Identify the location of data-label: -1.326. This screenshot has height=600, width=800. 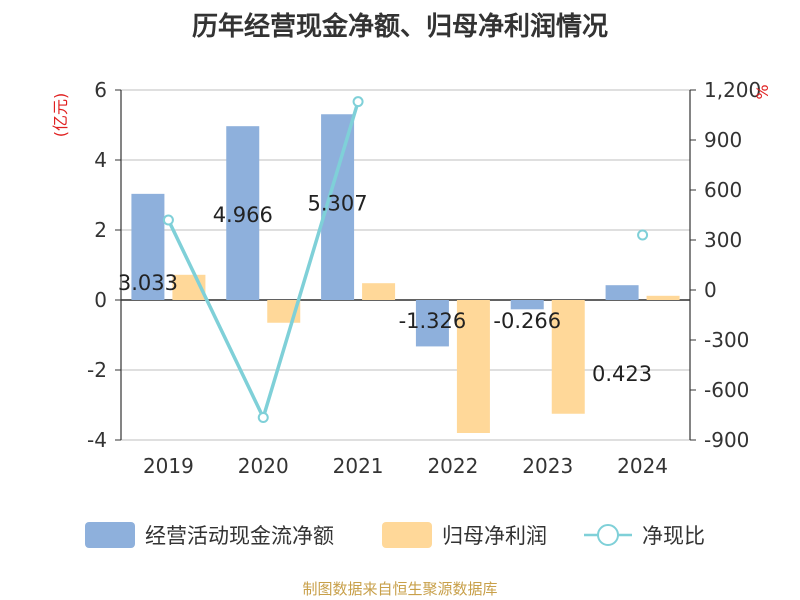
(433, 321).